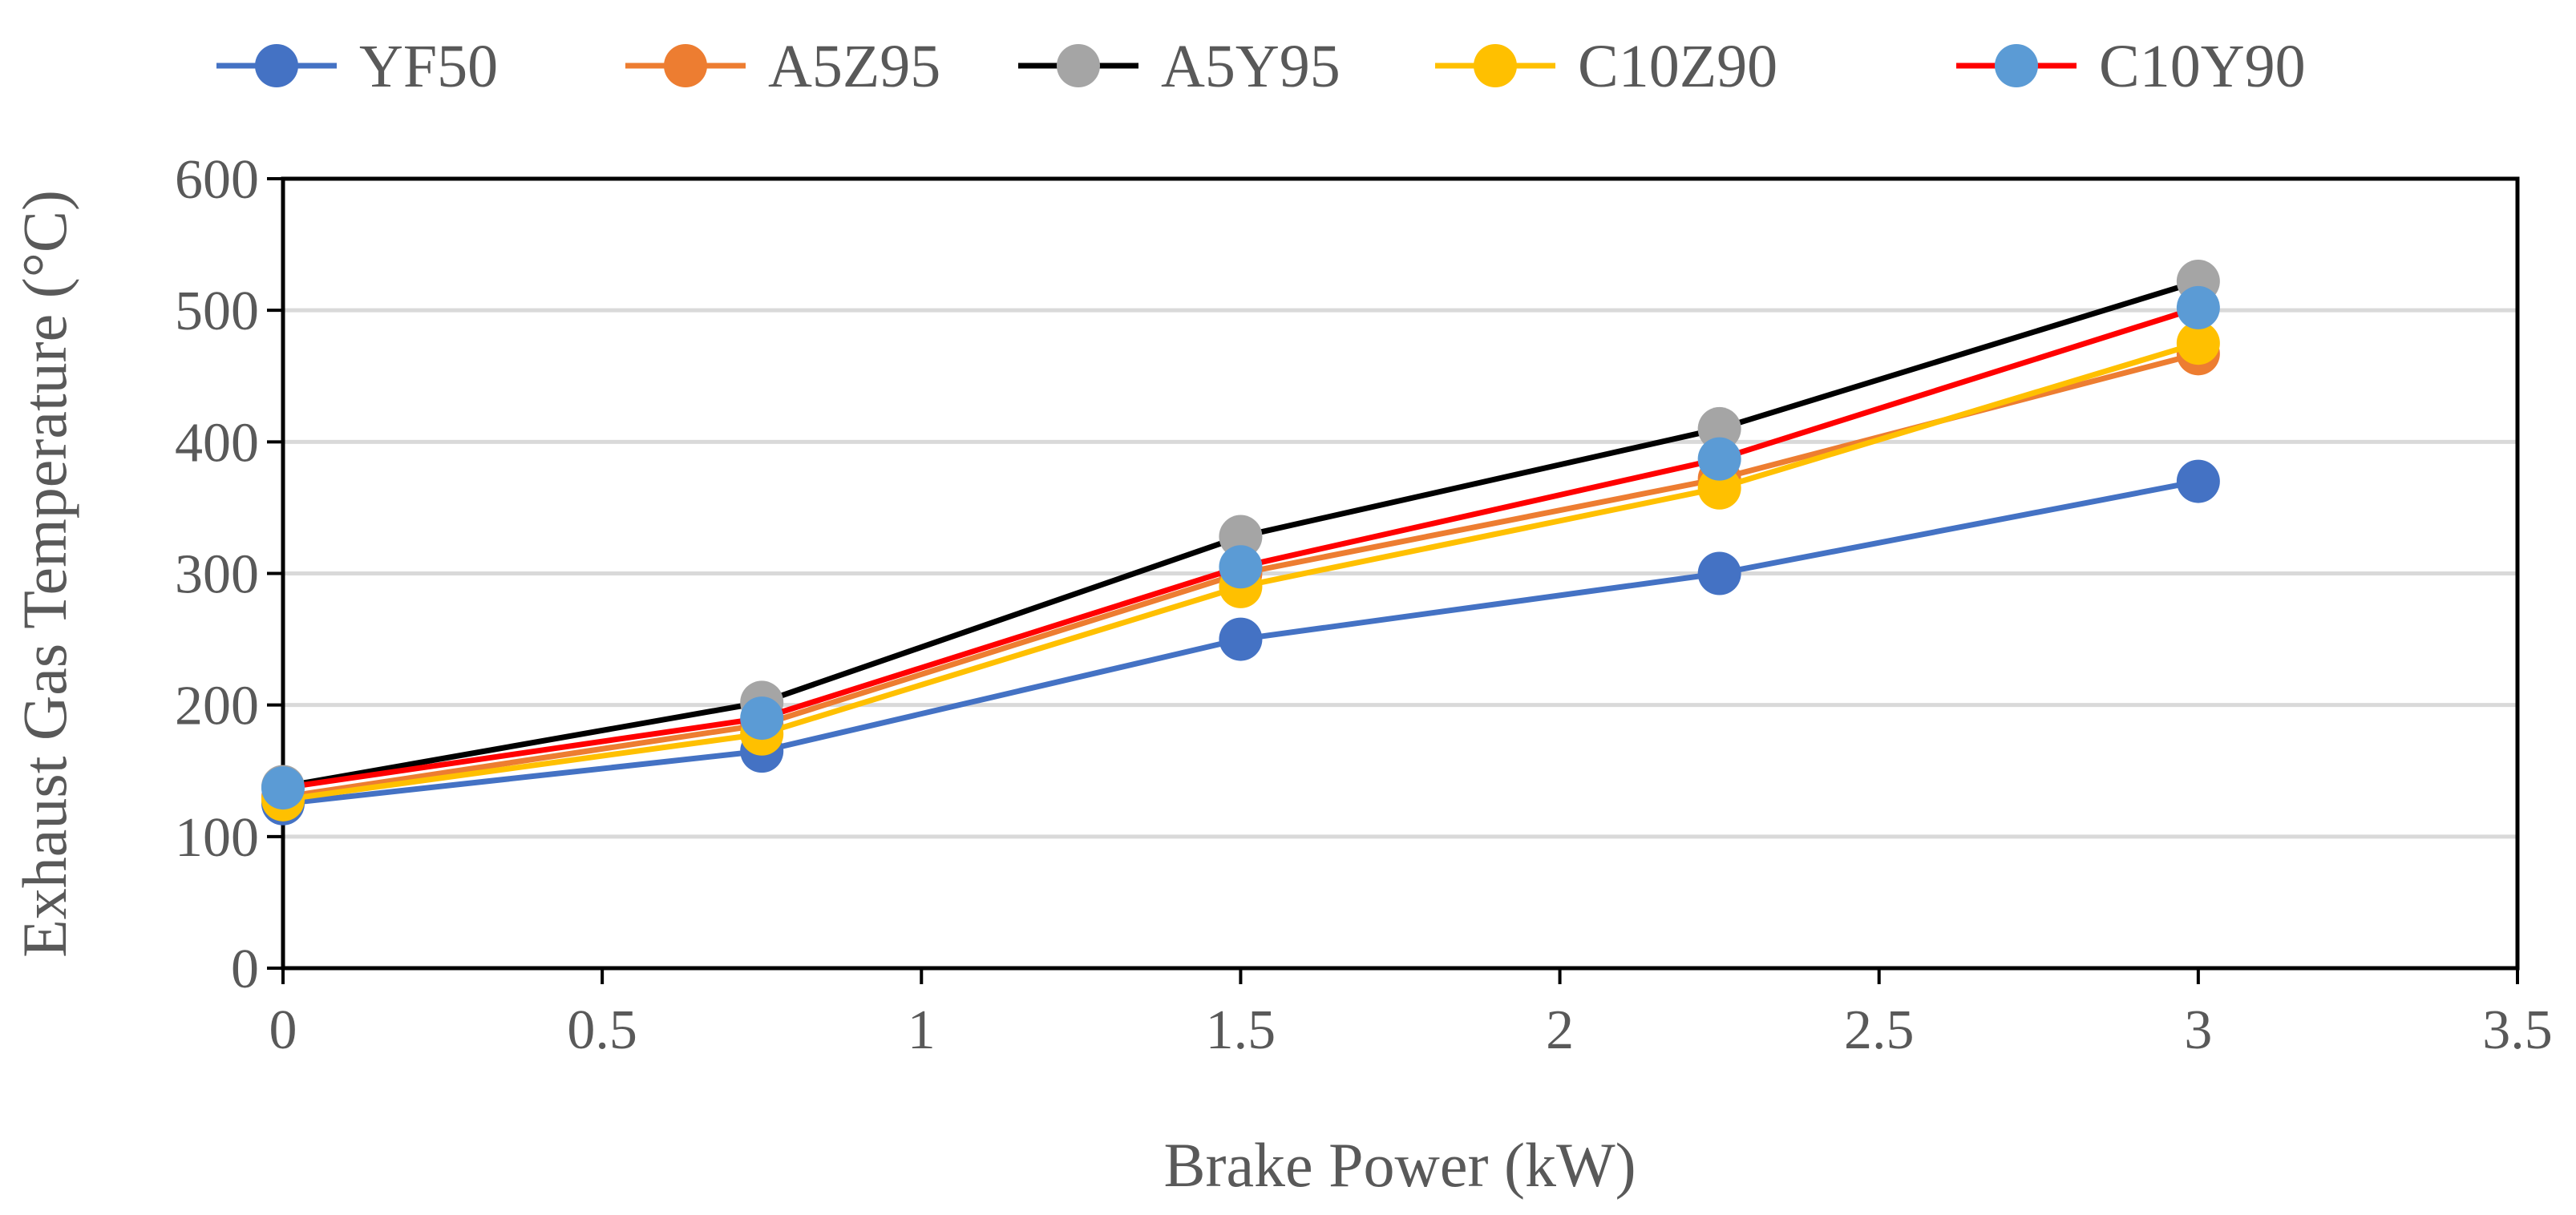  What do you see at coordinates (922, 1030) in the screenshot?
I see `x-tick-label: 1` at bounding box center [922, 1030].